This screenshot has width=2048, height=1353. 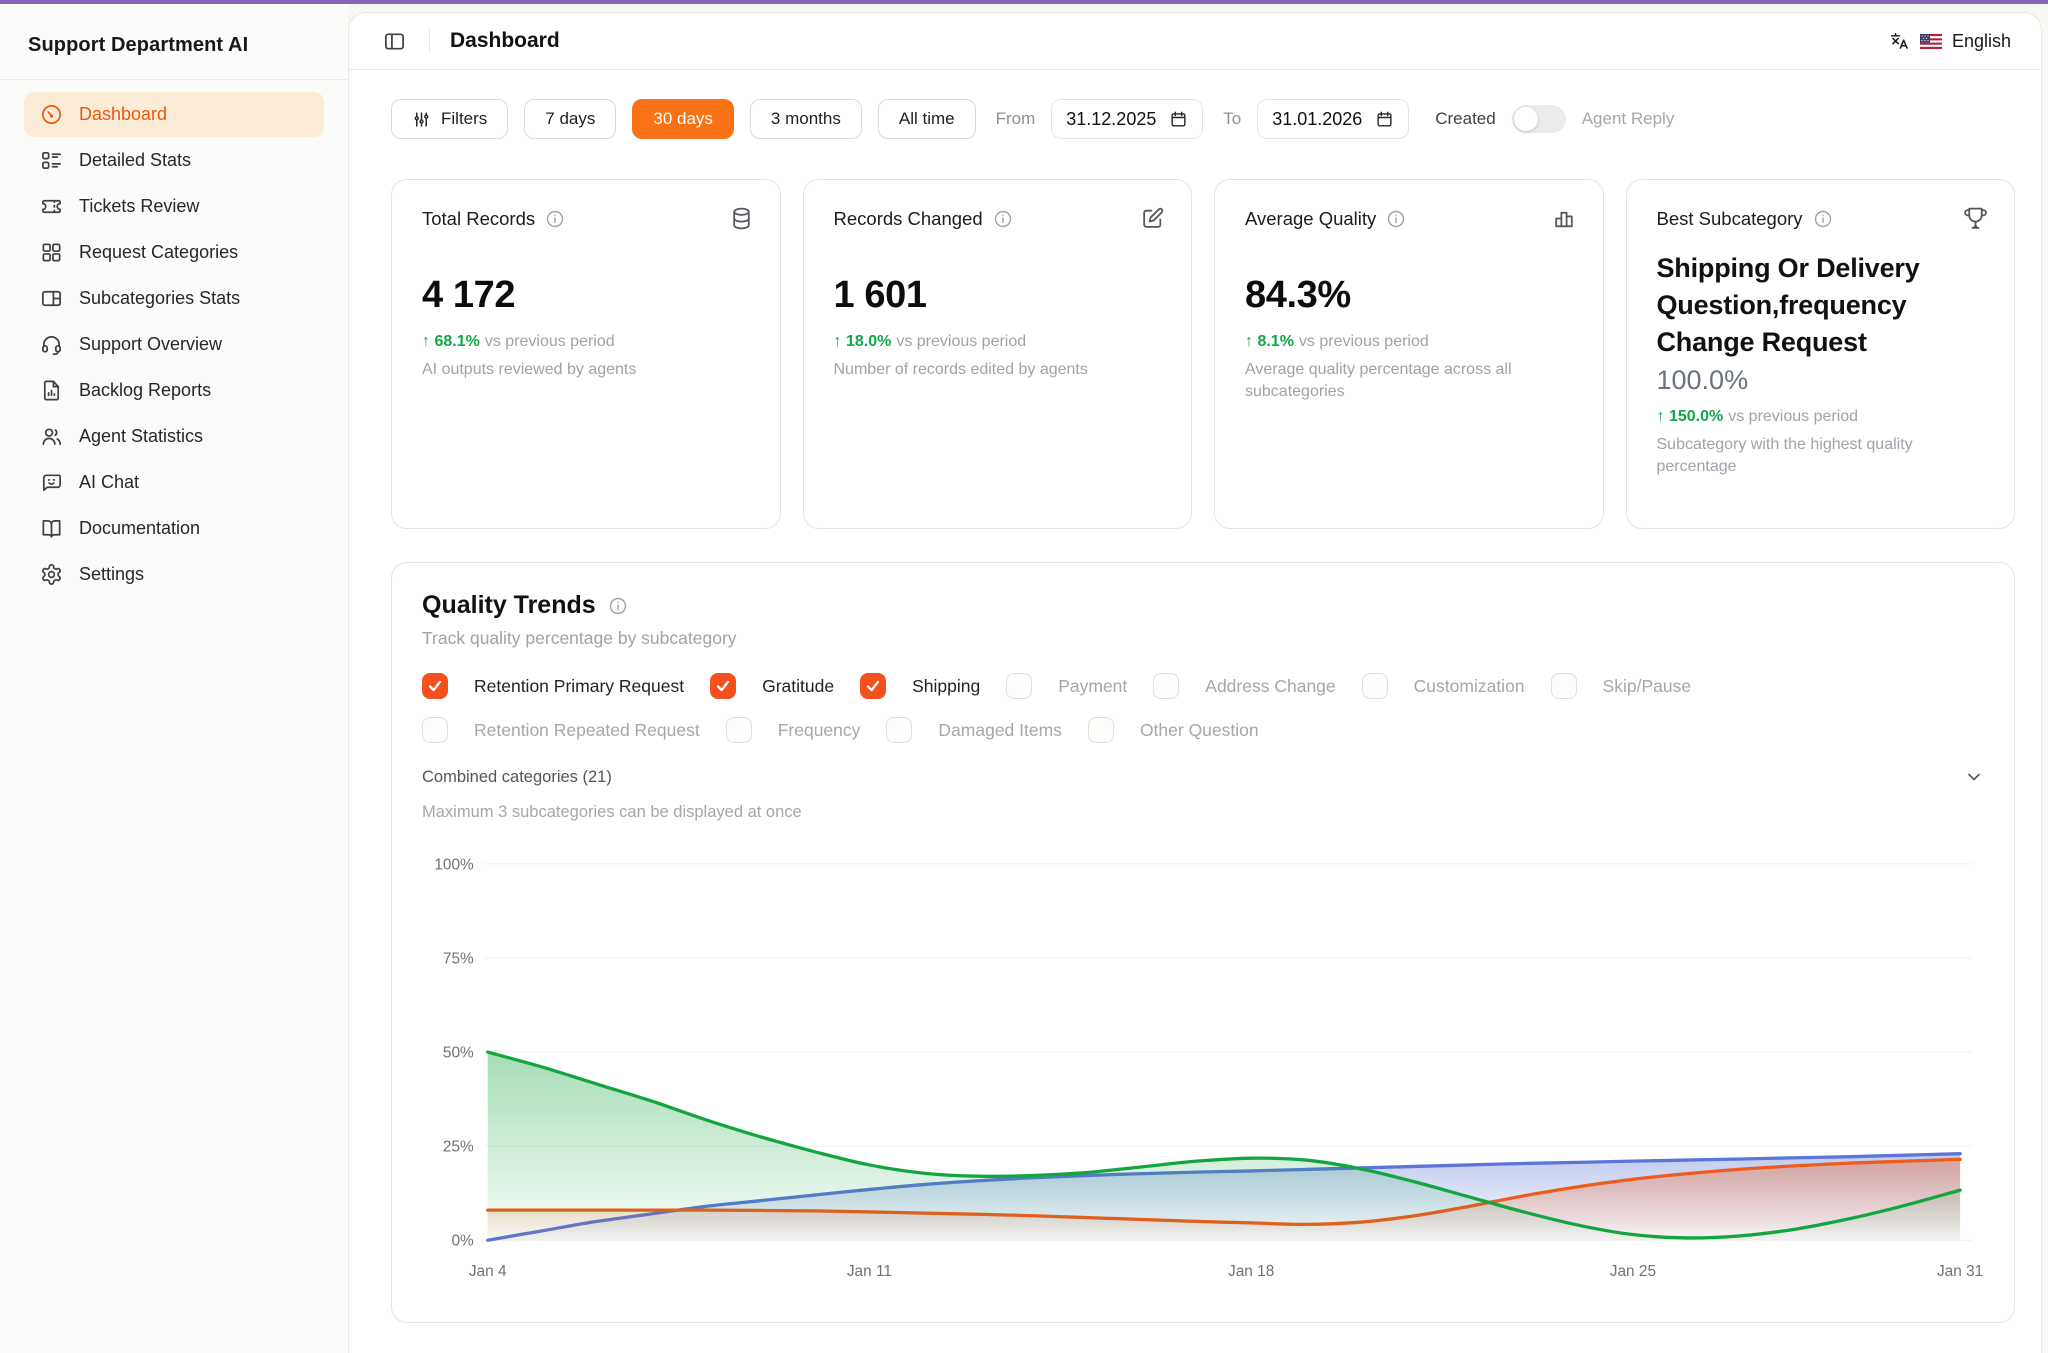 I want to click on filters-button: Filters, so click(x=450, y=119).